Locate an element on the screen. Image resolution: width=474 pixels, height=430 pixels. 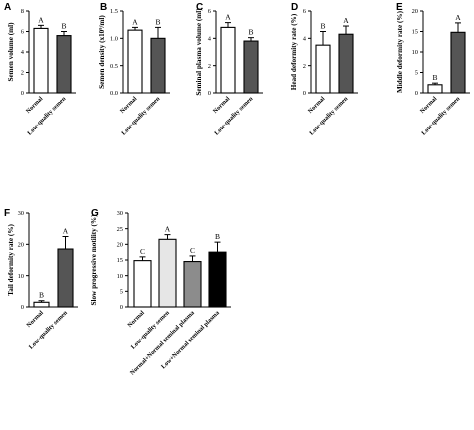
panel-letter: C is located at coordinates (199, 7).